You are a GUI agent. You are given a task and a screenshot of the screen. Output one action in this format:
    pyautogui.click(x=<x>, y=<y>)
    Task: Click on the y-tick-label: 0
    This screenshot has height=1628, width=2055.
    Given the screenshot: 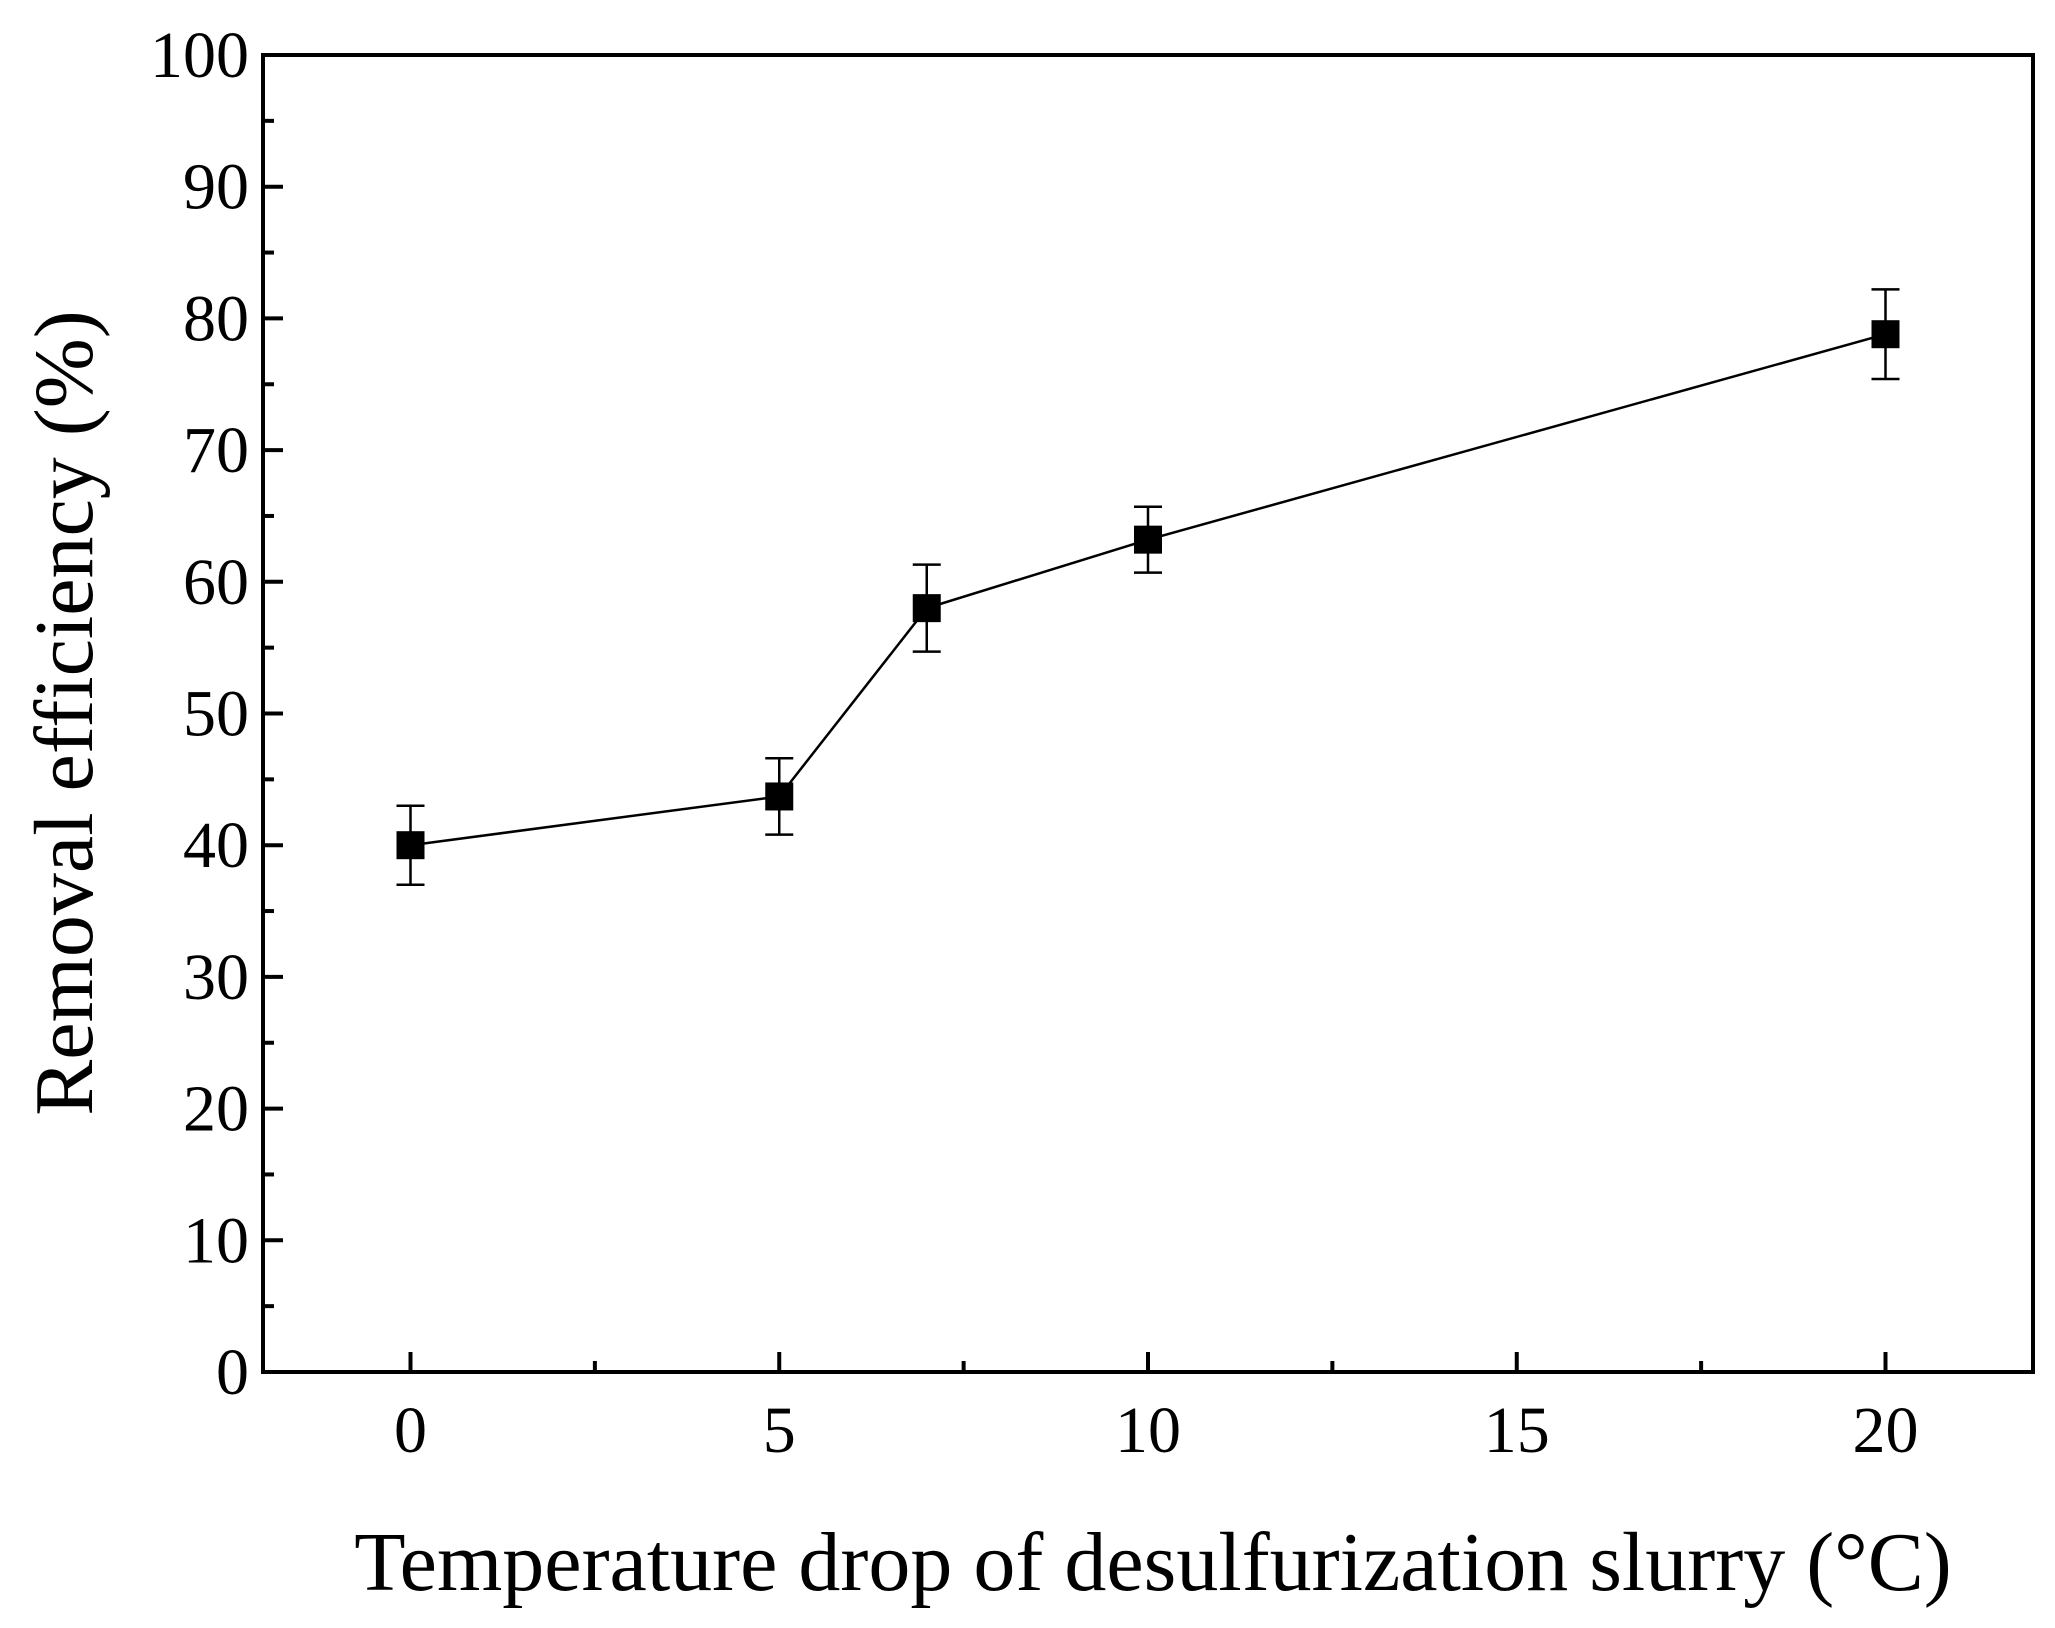 What is the action you would take?
    pyautogui.click(x=232, y=1372)
    